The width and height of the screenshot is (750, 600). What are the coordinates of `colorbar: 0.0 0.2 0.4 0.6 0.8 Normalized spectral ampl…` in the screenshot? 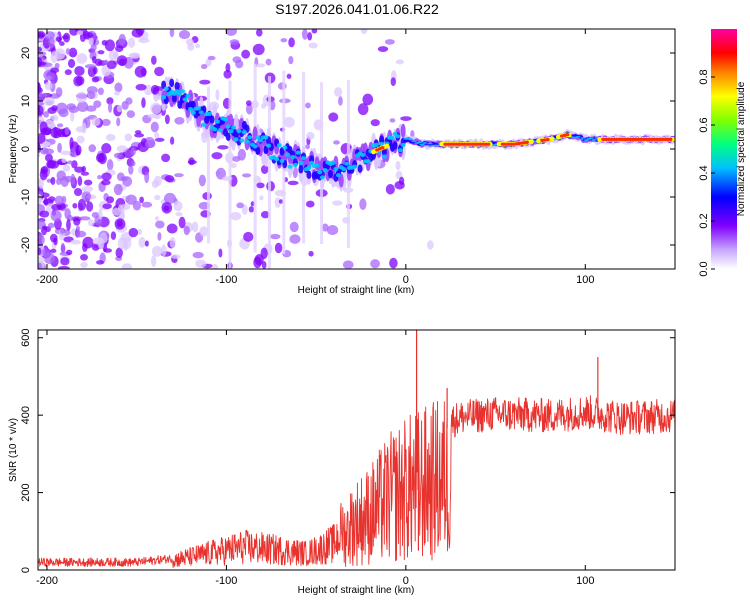 It's located at (722, 153).